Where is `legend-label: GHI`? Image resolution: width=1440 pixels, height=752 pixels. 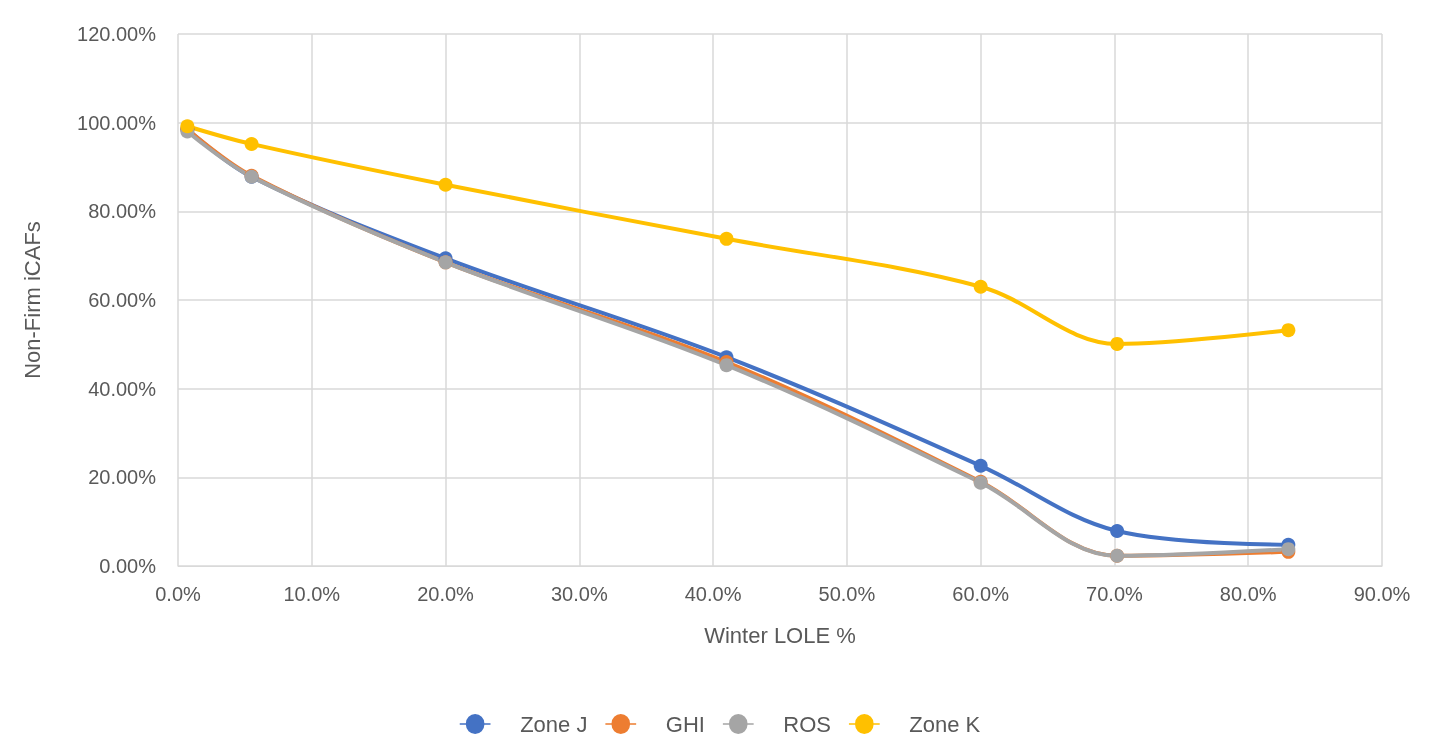 legend-label: GHI is located at coordinates (685, 724).